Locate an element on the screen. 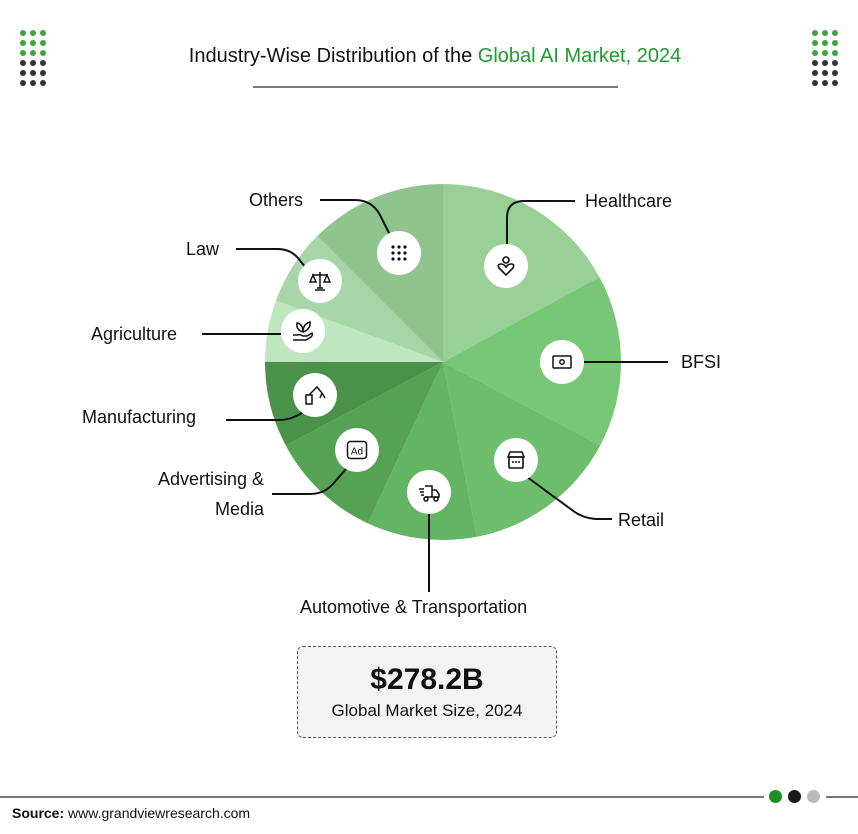 The image size is (858, 834). market-size-value: $278.2B is located at coordinates (427, 679).